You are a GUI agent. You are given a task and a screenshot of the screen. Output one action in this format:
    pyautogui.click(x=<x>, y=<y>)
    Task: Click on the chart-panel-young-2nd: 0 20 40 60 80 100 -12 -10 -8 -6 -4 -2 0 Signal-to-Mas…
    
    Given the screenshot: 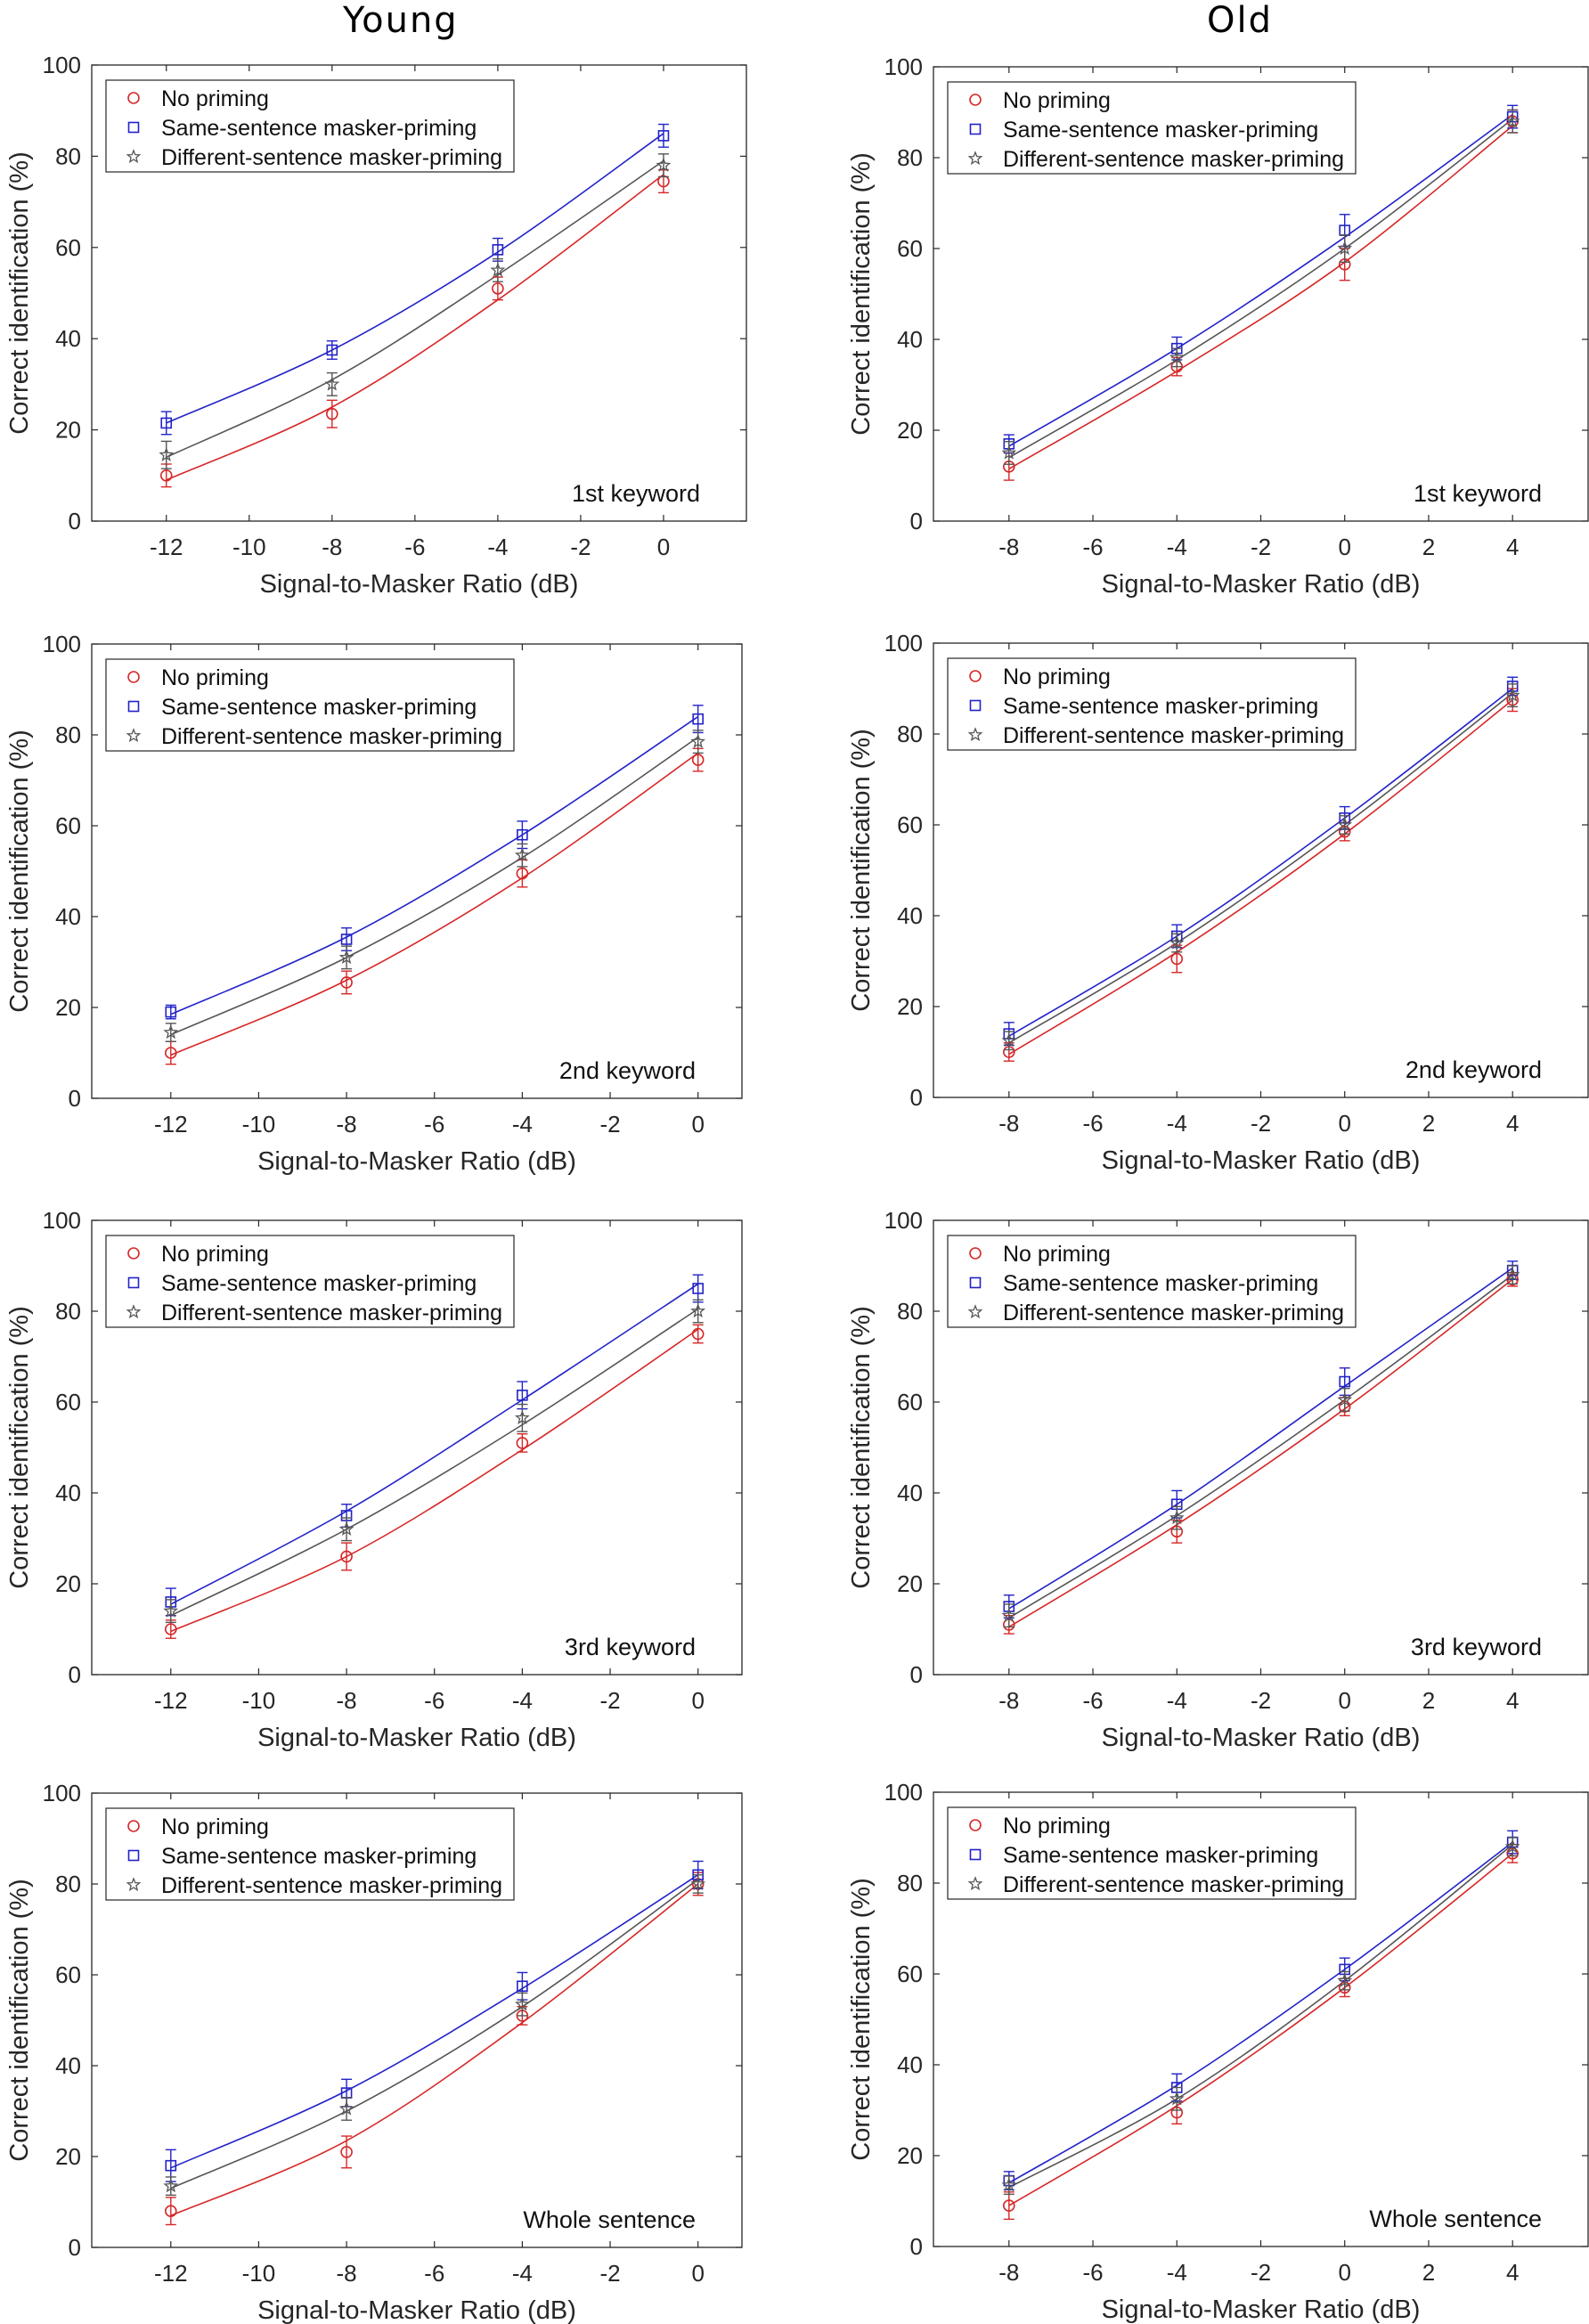 What is the action you would take?
    pyautogui.click(x=374, y=903)
    